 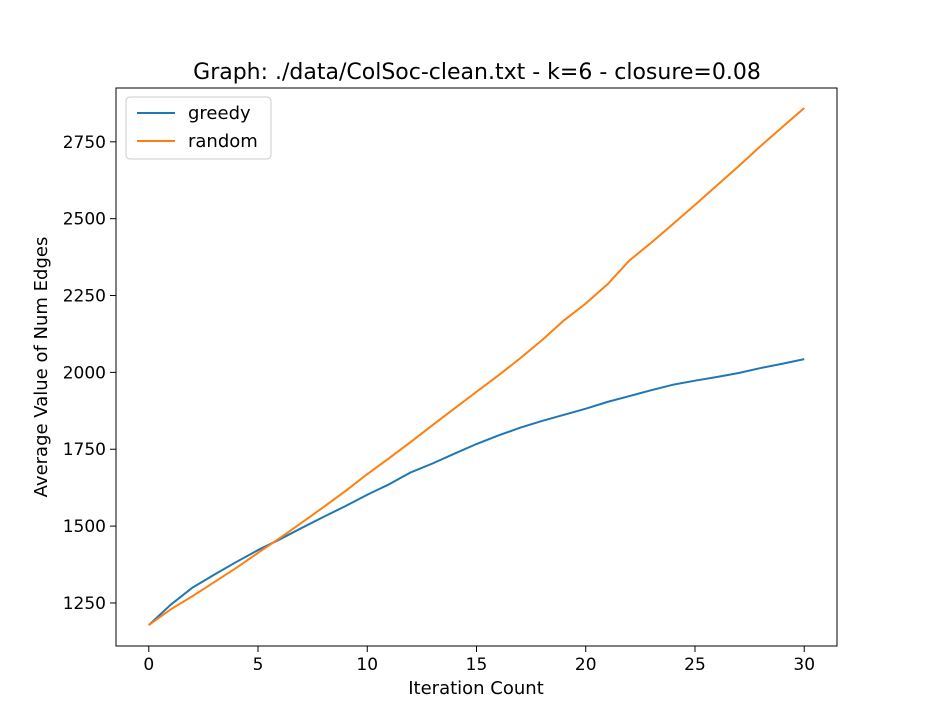 What do you see at coordinates (586, 665) in the screenshot?
I see `x-tick-label: 20` at bounding box center [586, 665].